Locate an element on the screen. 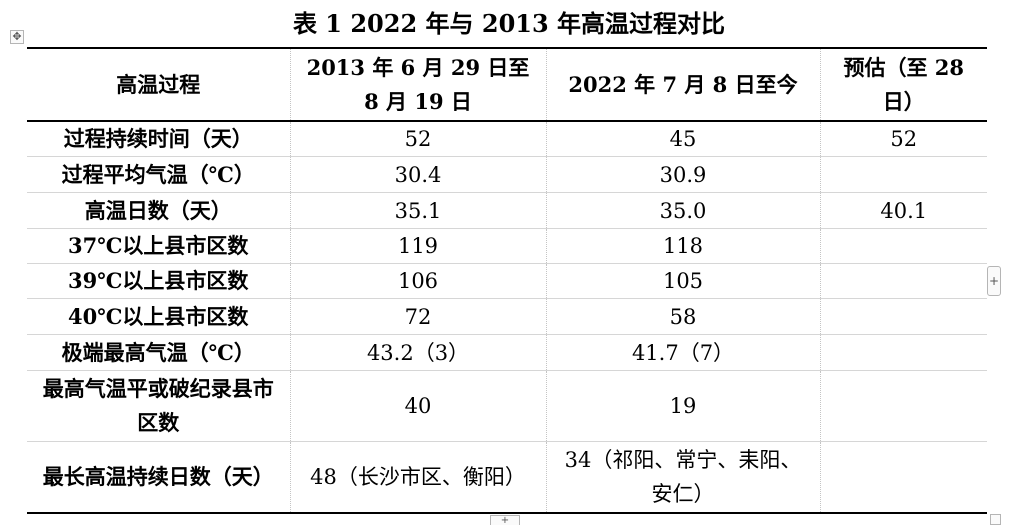 The height and width of the screenshot is (526, 1018). table-cell: 118 is located at coordinates (683, 246).